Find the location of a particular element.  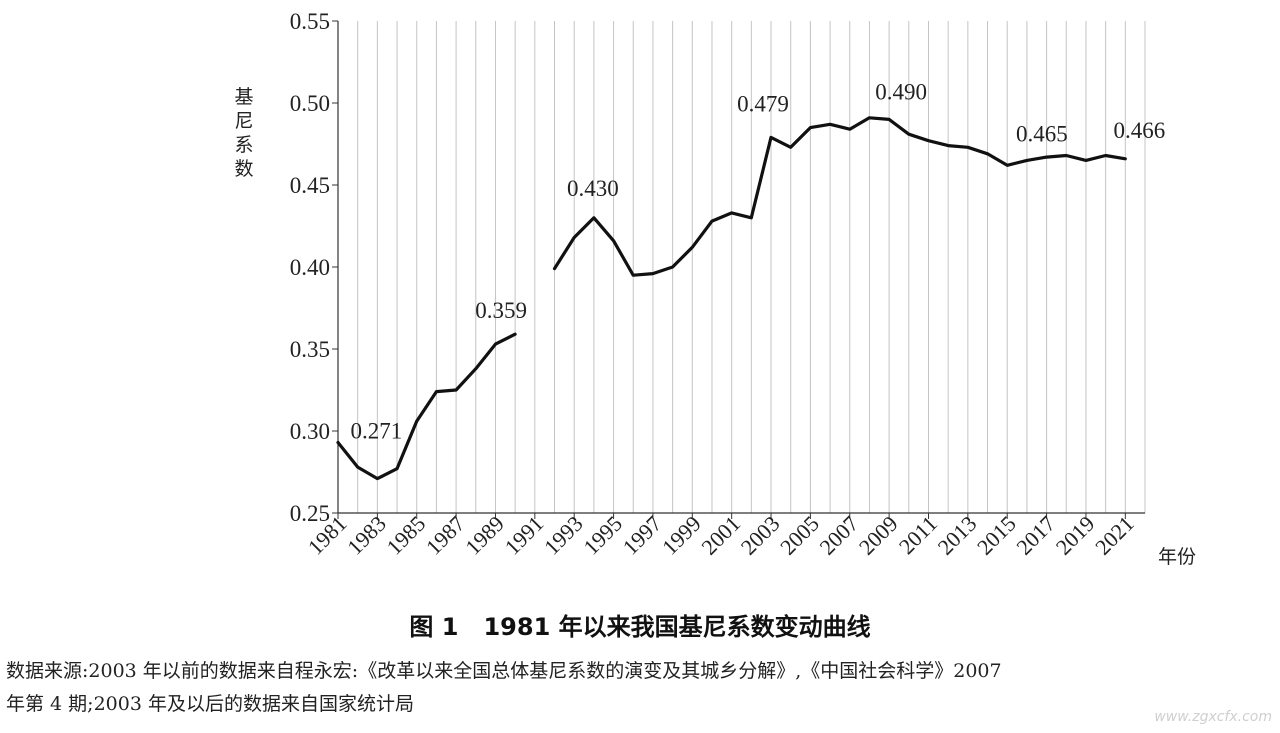

figure-caption: 图 1 1981 年以来我国基尼系数变动曲线 is located at coordinates (640, 624).